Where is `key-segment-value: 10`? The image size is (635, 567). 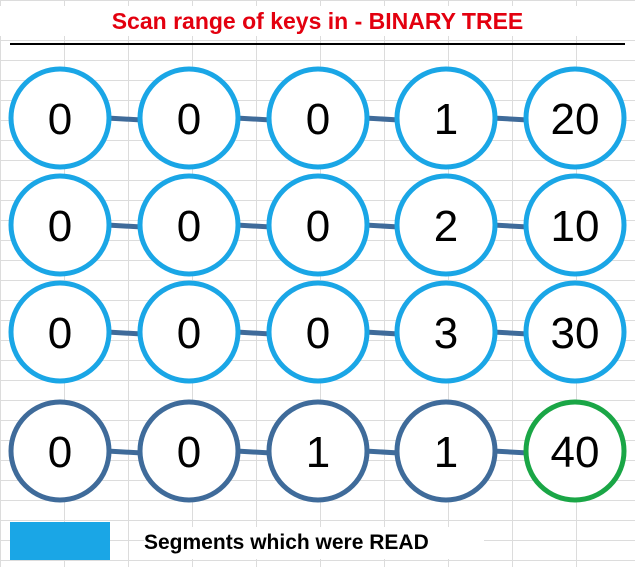
key-segment-value: 10 is located at coordinates (575, 226).